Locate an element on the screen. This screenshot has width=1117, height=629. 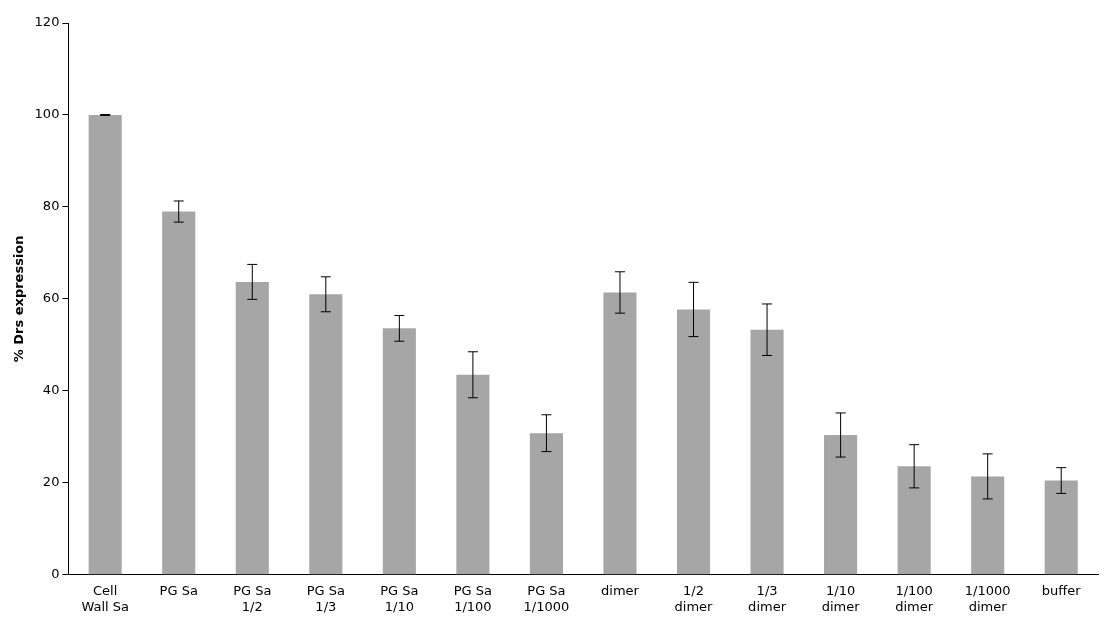
x-tick-label: 1/2 dimer is located at coordinates (694, 598).